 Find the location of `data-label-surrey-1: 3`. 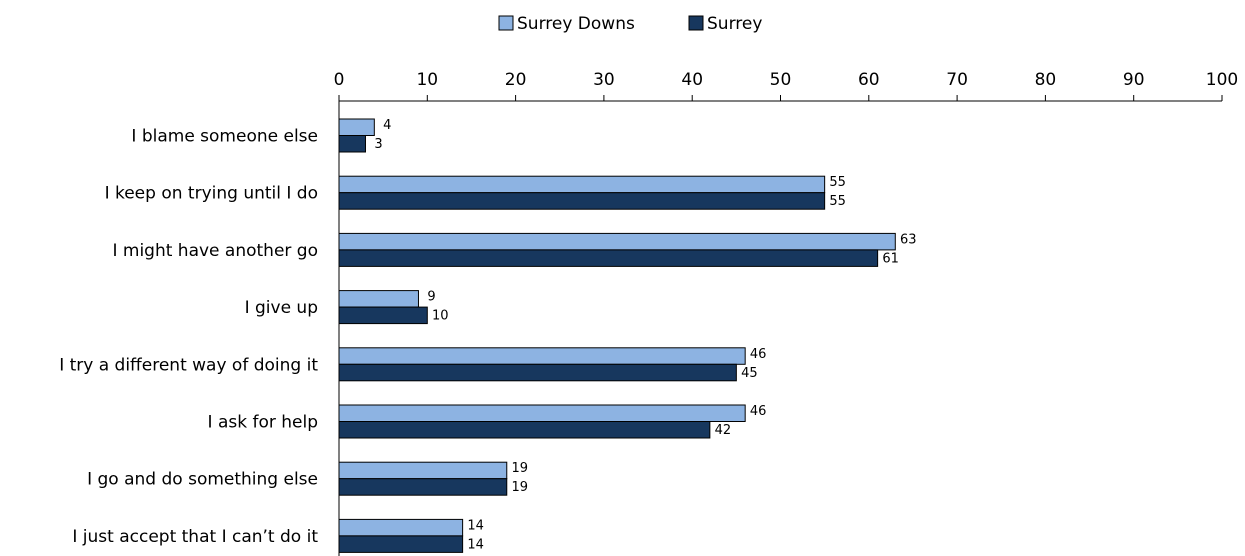

data-label-surrey-1: 3 is located at coordinates (378, 144).